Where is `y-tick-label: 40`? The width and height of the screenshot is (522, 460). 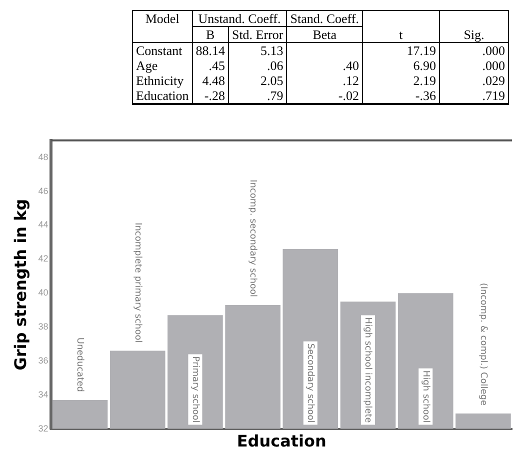
y-tick-label: 40 is located at coordinates (43, 293).